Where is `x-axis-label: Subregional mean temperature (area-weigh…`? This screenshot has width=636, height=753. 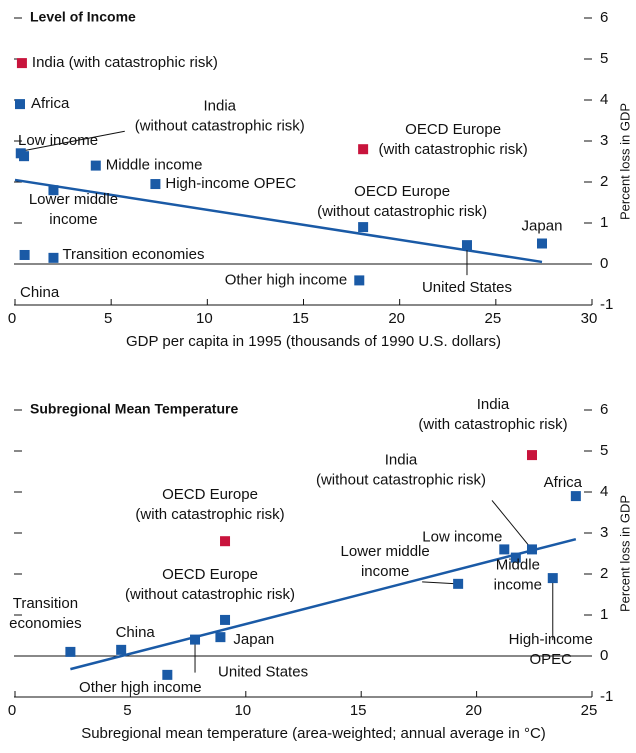 x-axis-label: Subregional mean temperature (area-weigh… is located at coordinates (313, 733).